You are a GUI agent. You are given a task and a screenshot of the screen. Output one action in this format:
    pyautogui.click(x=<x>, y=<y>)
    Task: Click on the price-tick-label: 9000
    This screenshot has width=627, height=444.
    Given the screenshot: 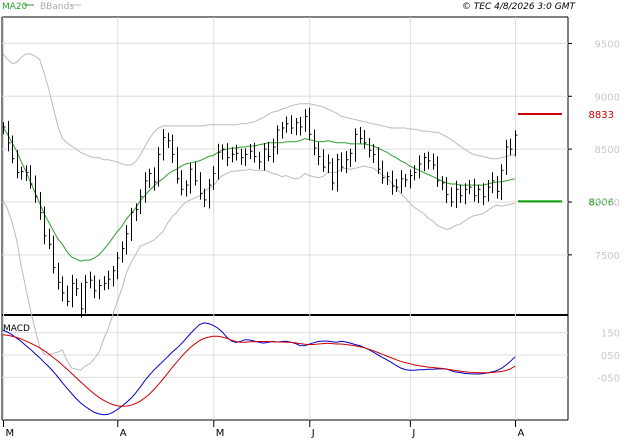 What is the action you would take?
    pyautogui.click(x=607, y=97)
    